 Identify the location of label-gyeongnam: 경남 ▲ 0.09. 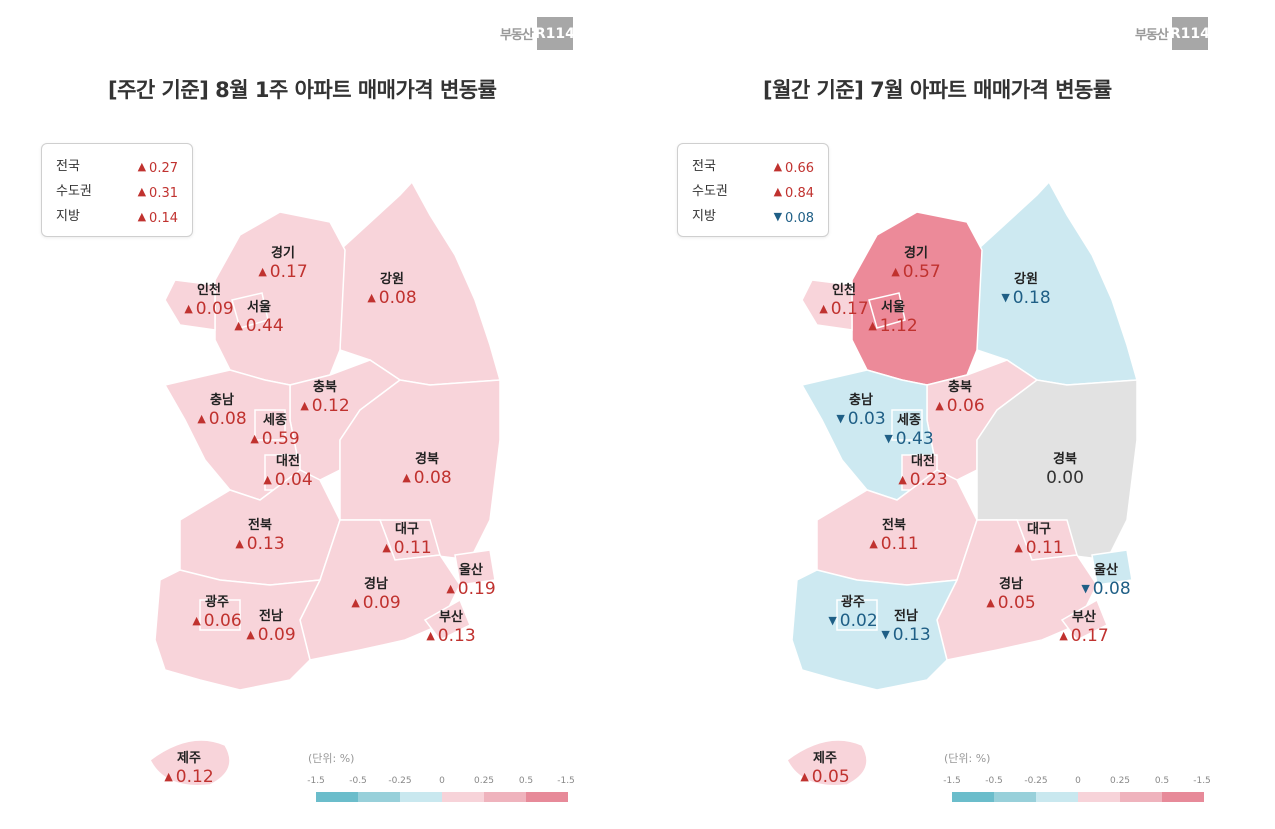
(376, 595).